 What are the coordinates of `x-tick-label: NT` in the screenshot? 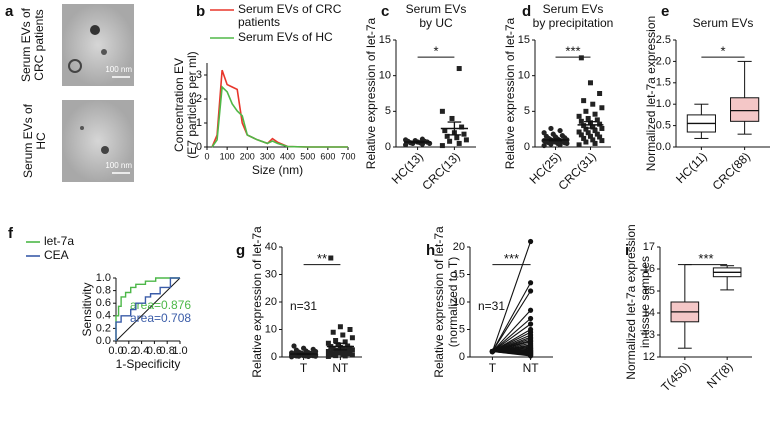 It's located at (340, 368).